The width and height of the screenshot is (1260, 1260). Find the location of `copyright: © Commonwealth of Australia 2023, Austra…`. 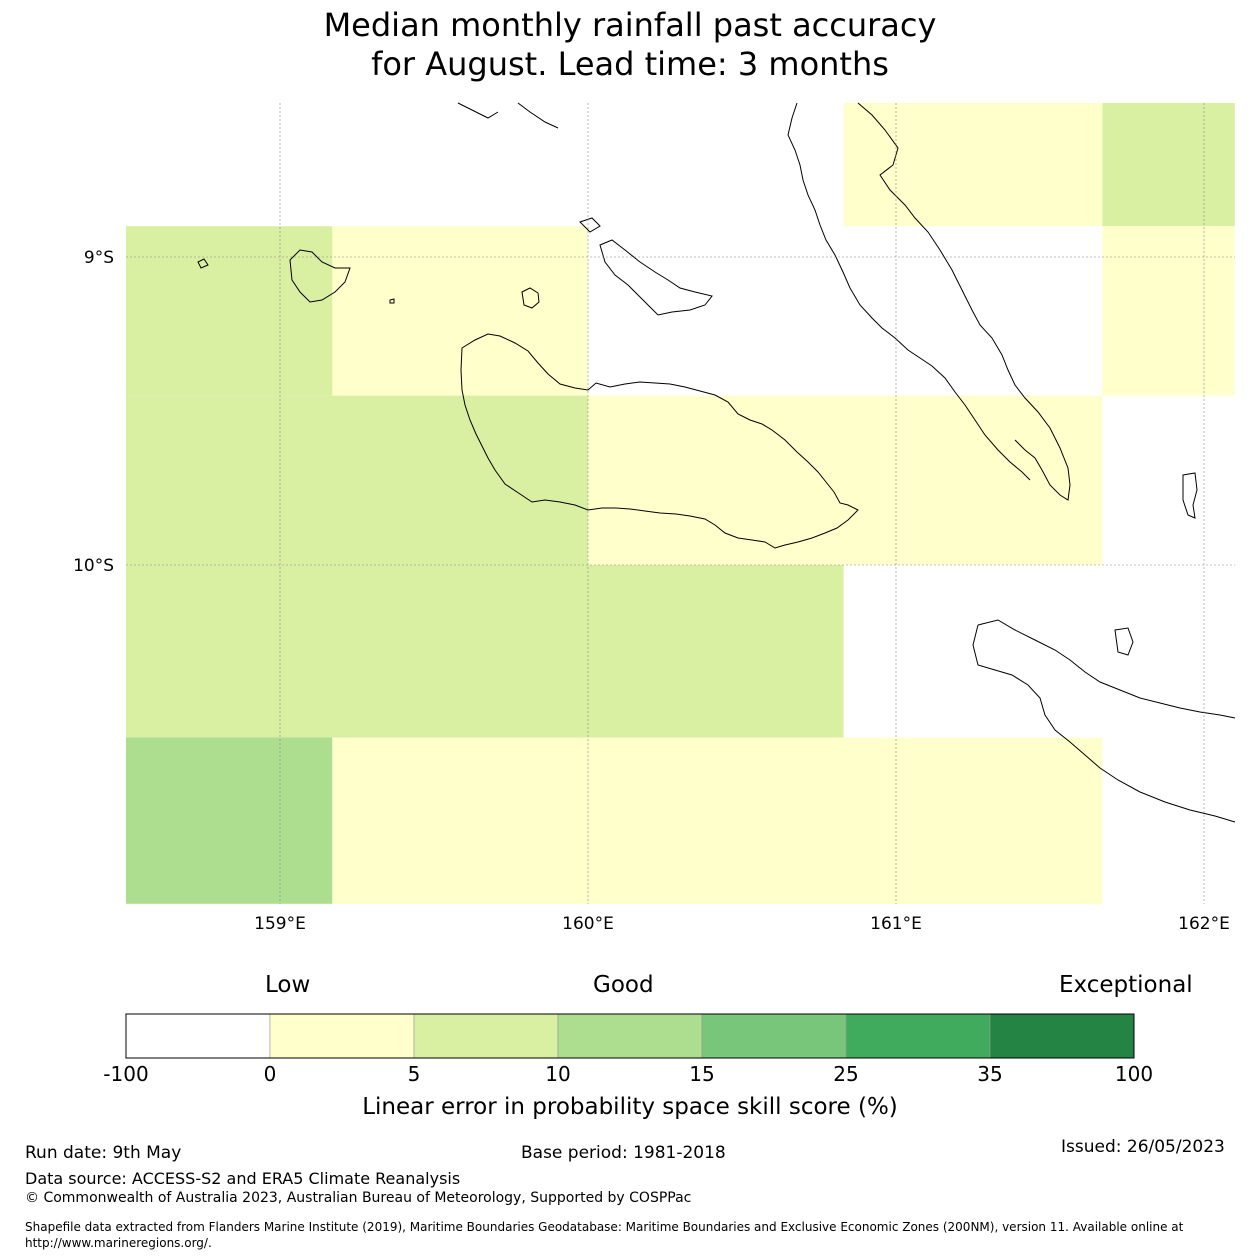

copyright: © Commonwealth of Australia 2023, Austra… is located at coordinates (358, 1198).